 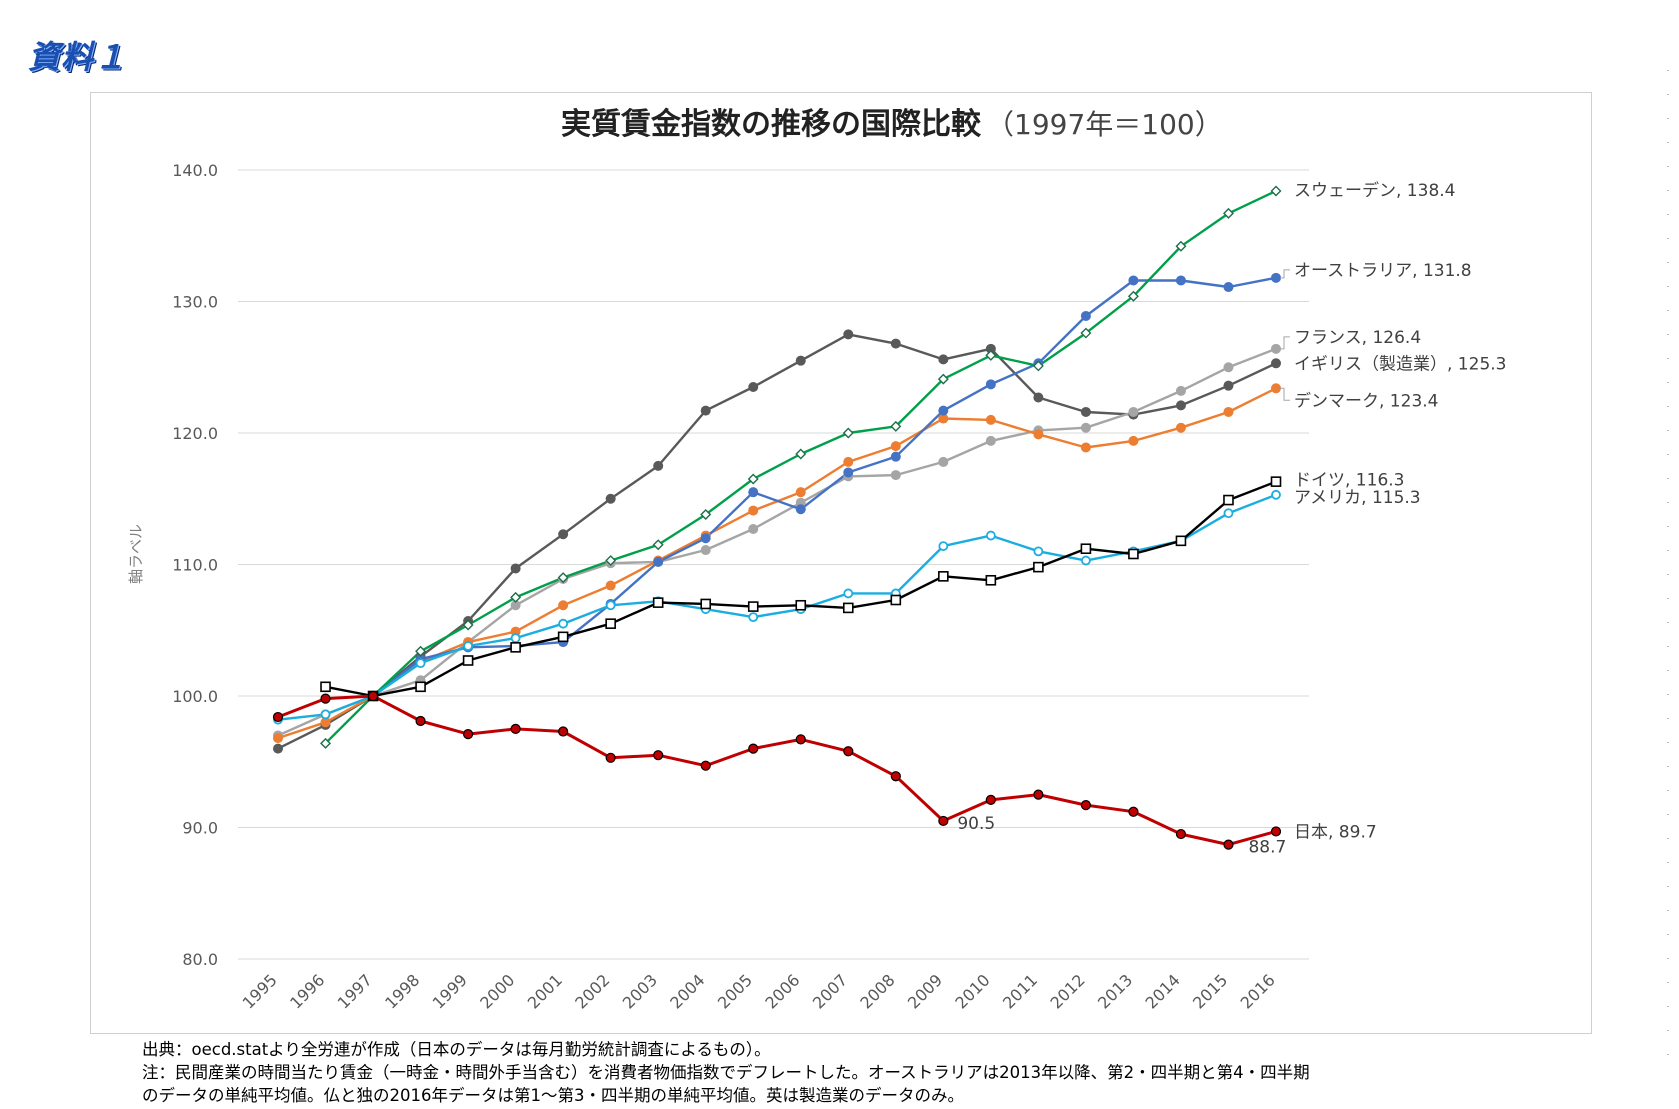 What do you see at coordinates (658, 545) in the screenshot?
I see `marker-sweden-2003` at bounding box center [658, 545].